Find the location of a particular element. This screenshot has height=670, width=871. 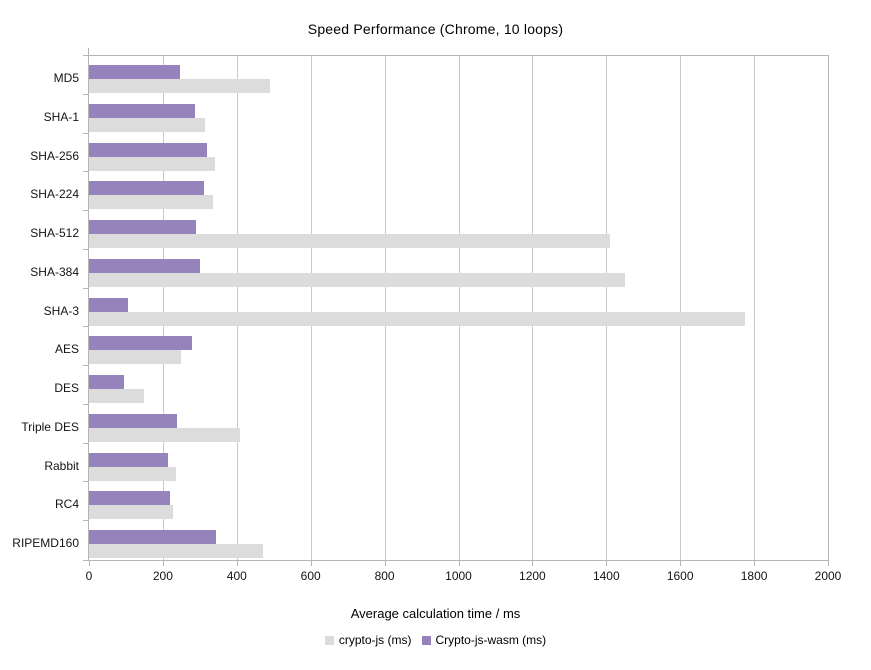

x-tick-label: 1400 is located at coordinates (606, 576).